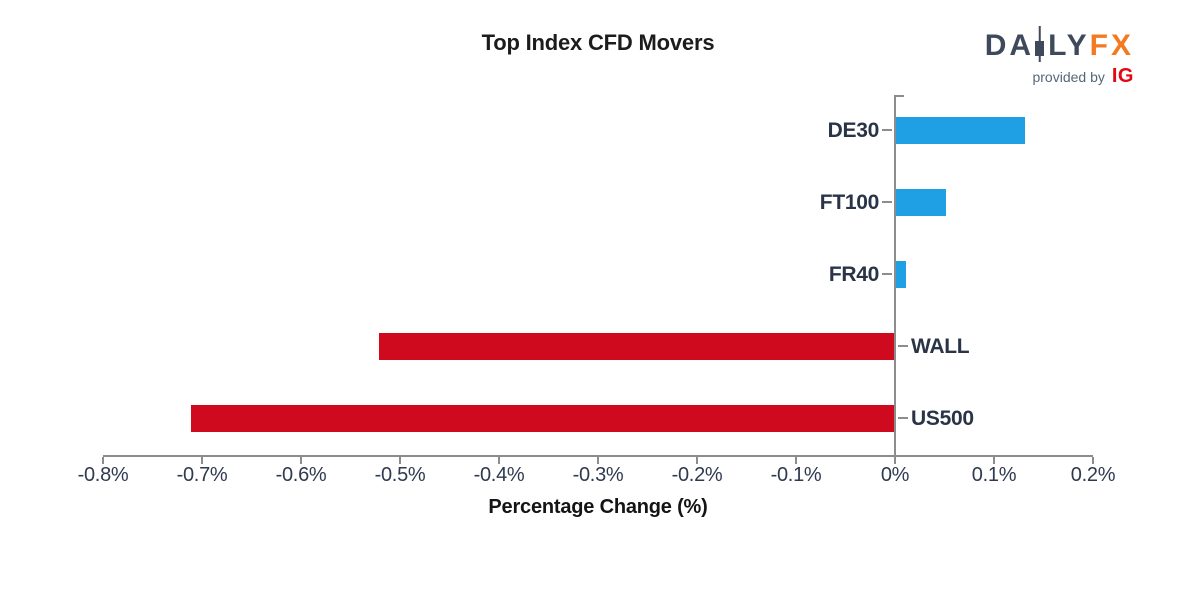  What do you see at coordinates (1122, 76) in the screenshot?
I see `ig-logo: IG` at bounding box center [1122, 76].